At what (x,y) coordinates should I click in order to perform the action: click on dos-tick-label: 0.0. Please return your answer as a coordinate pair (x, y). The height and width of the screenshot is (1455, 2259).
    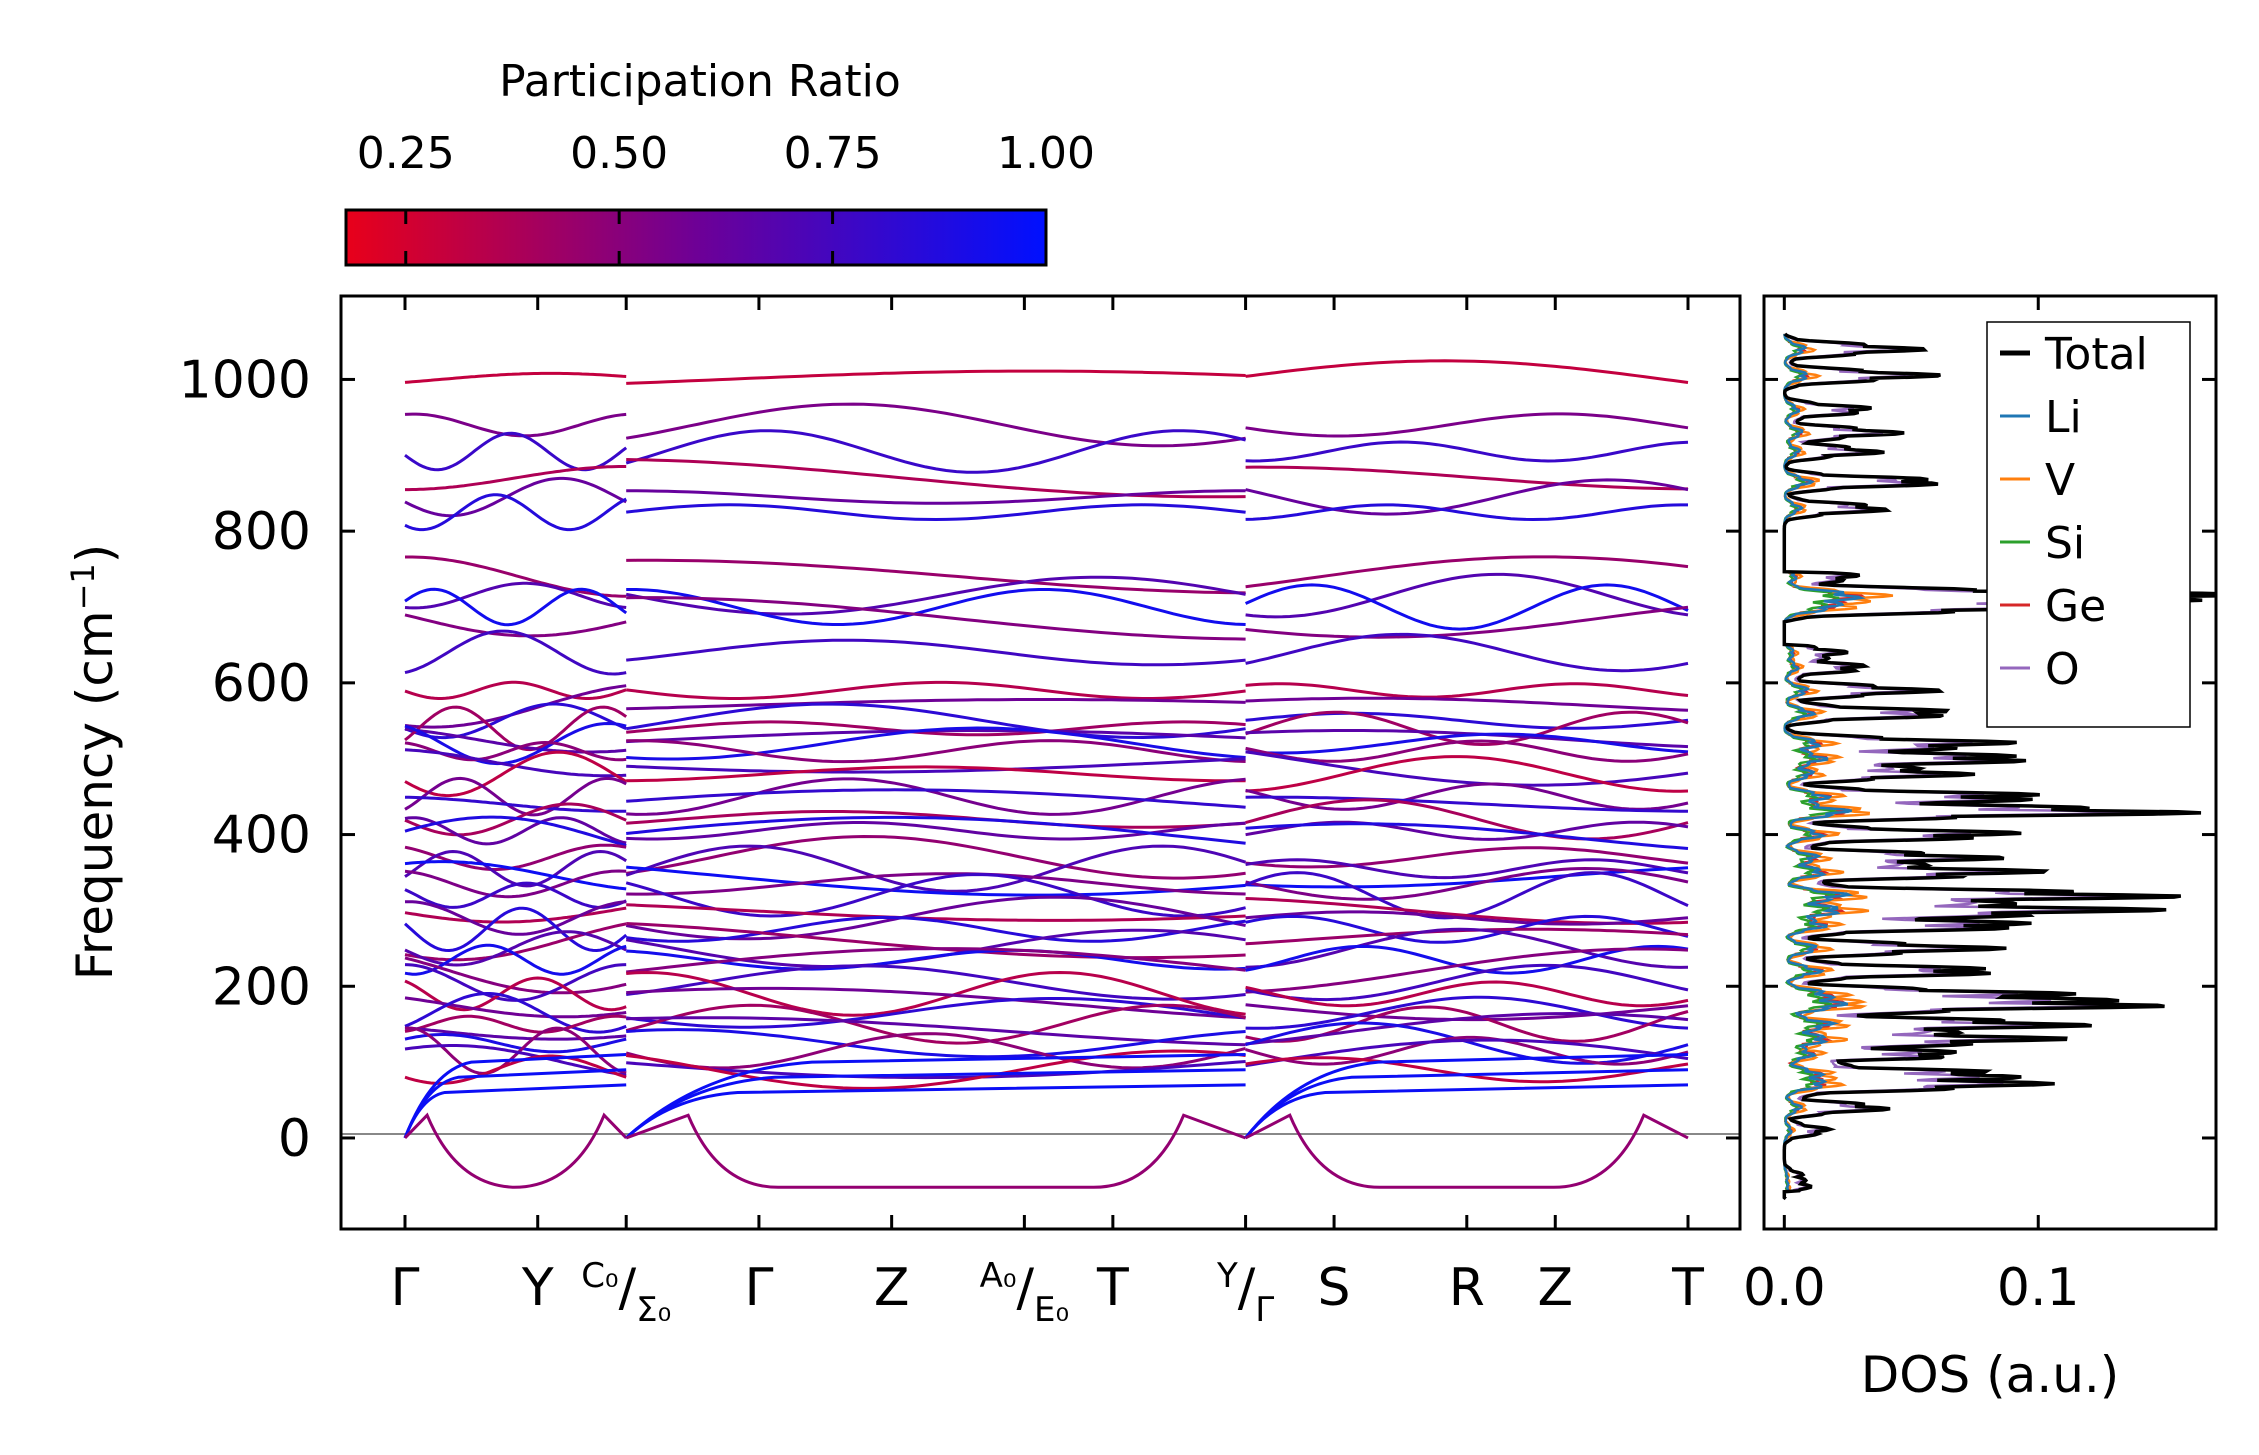
    Looking at the image, I should click on (1784, 1288).